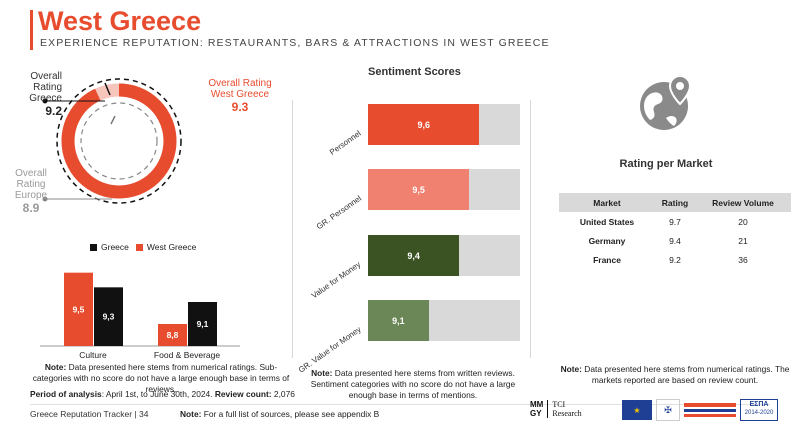 The image size is (800, 429). What do you see at coordinates (107, 89) in the screenshot?
I see `greece-marker` at bounding box center [107, 89].